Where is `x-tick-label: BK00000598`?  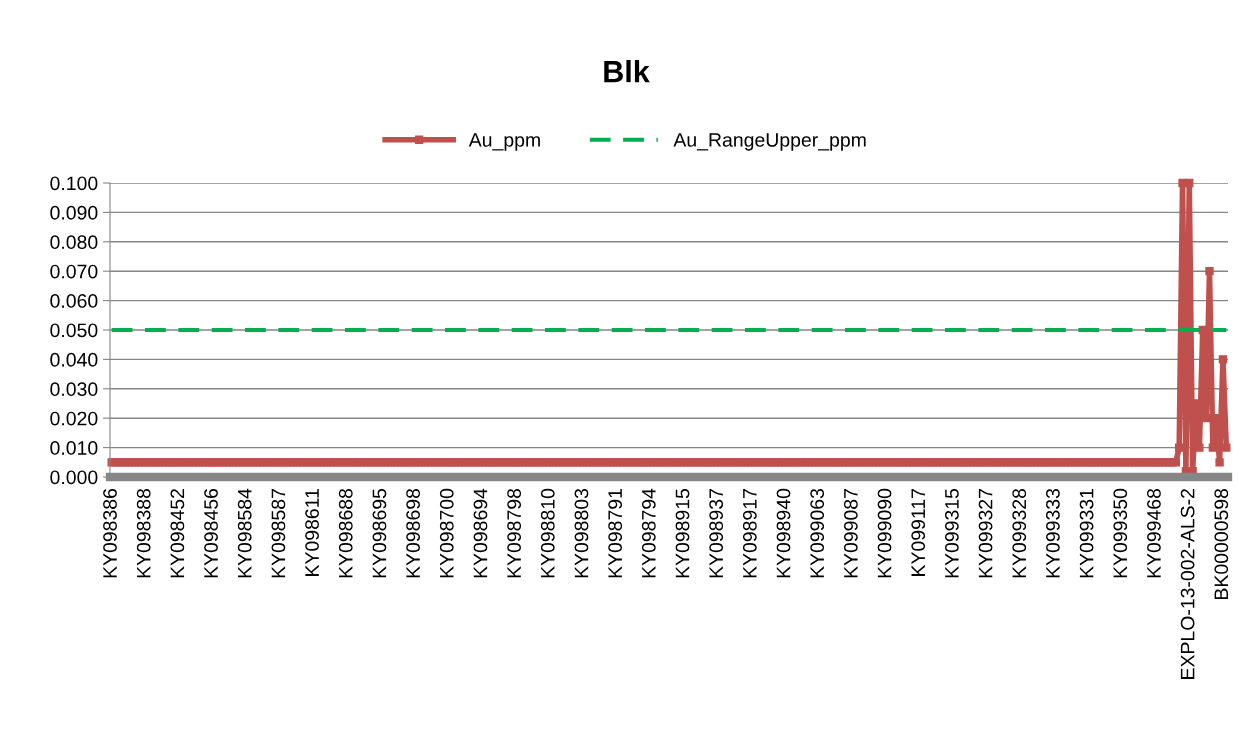
x-tick-label: BK00000598 is located at coordinates (1221, 543).